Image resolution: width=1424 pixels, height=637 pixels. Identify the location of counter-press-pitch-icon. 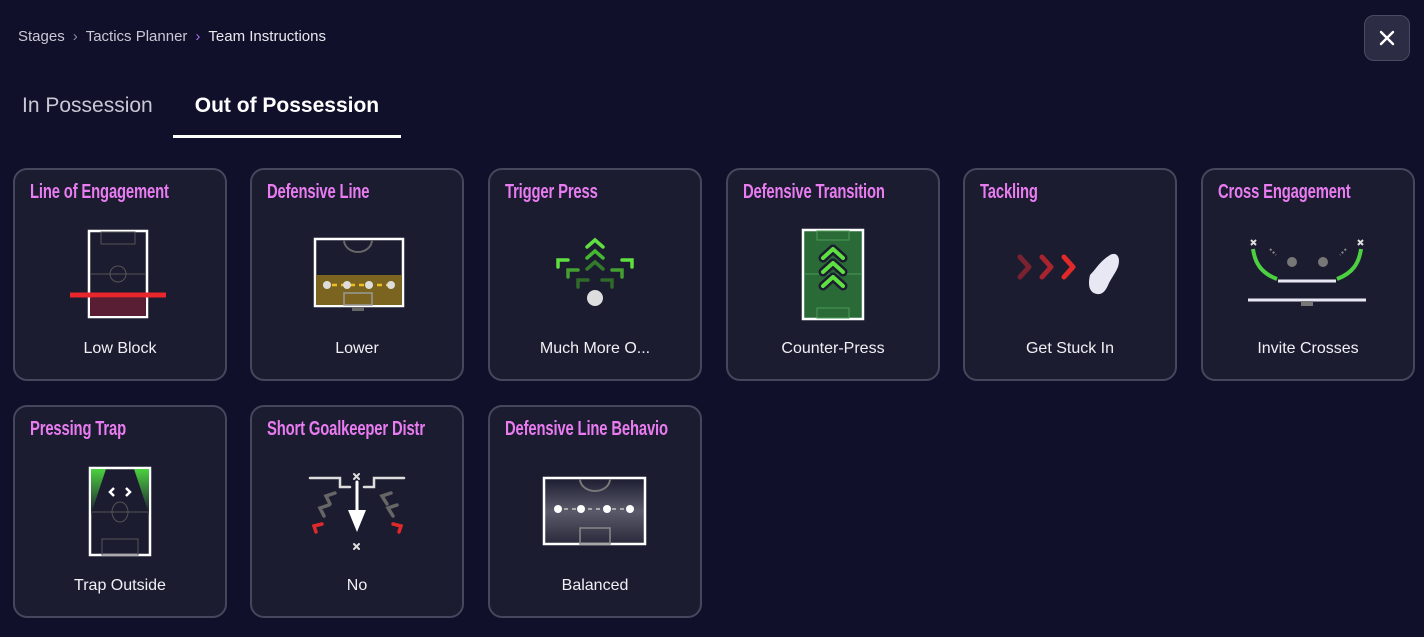
(833, 275).